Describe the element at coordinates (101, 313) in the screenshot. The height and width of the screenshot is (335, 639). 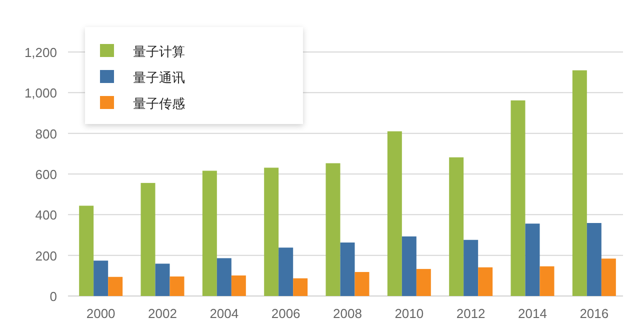
I see `x-tick-label: 2000` at that location.